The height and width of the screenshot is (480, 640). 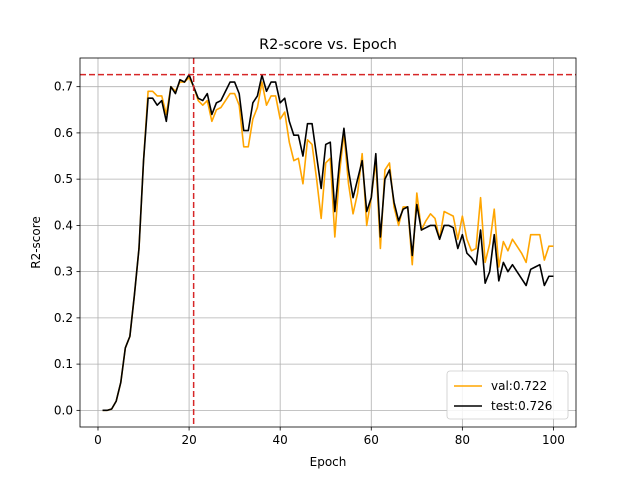 I want to click on x-tick-label: 60, so click(x=371, y=440).